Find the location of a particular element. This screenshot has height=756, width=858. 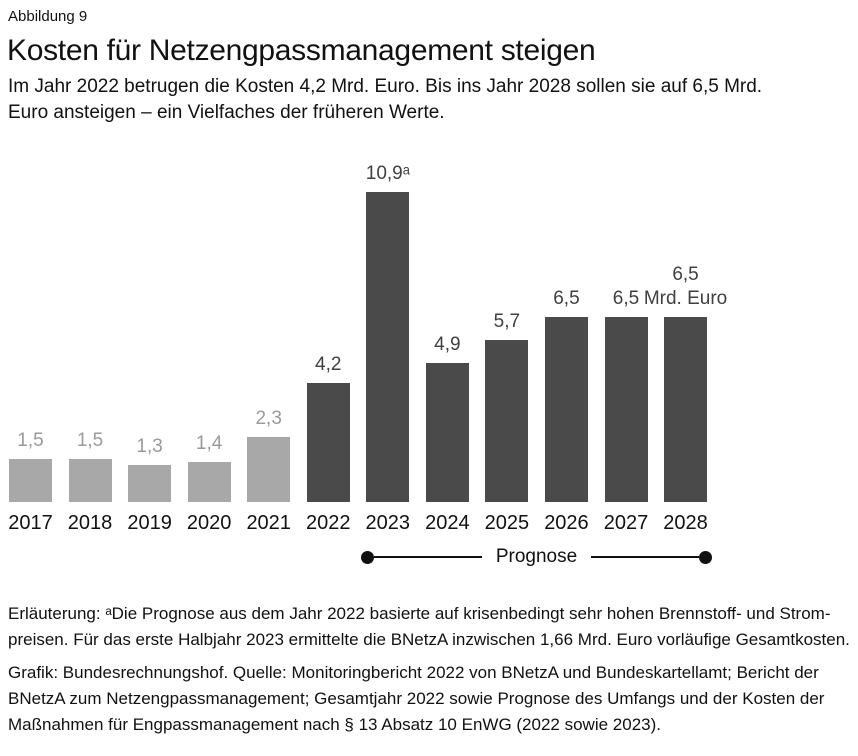

bar-value-label-2019: 1,3 is located at coordinates (150, 447).